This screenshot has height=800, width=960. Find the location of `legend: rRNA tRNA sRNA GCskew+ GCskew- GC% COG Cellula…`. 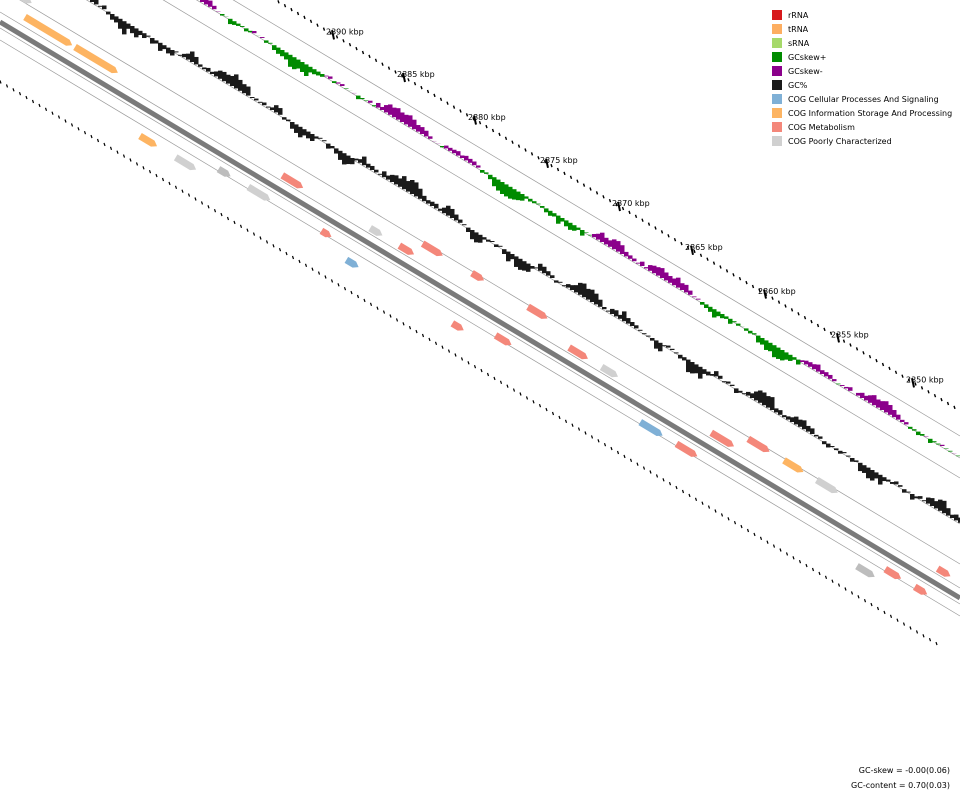

legend: rRNA tRNA sRNA GCskew+ GCskew- GC% COG Cellula… is located at coordinates (862, 78).